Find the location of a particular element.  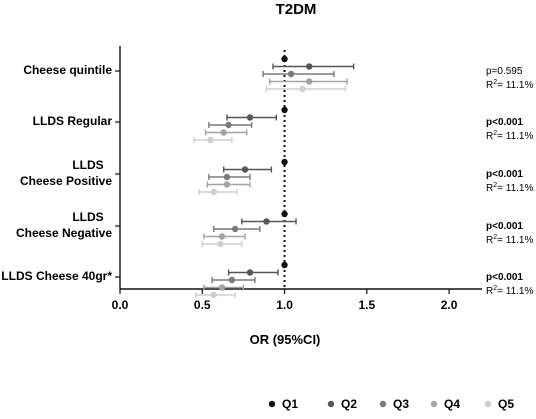

legend-marker-q5 is located at coordinates (488, 404).